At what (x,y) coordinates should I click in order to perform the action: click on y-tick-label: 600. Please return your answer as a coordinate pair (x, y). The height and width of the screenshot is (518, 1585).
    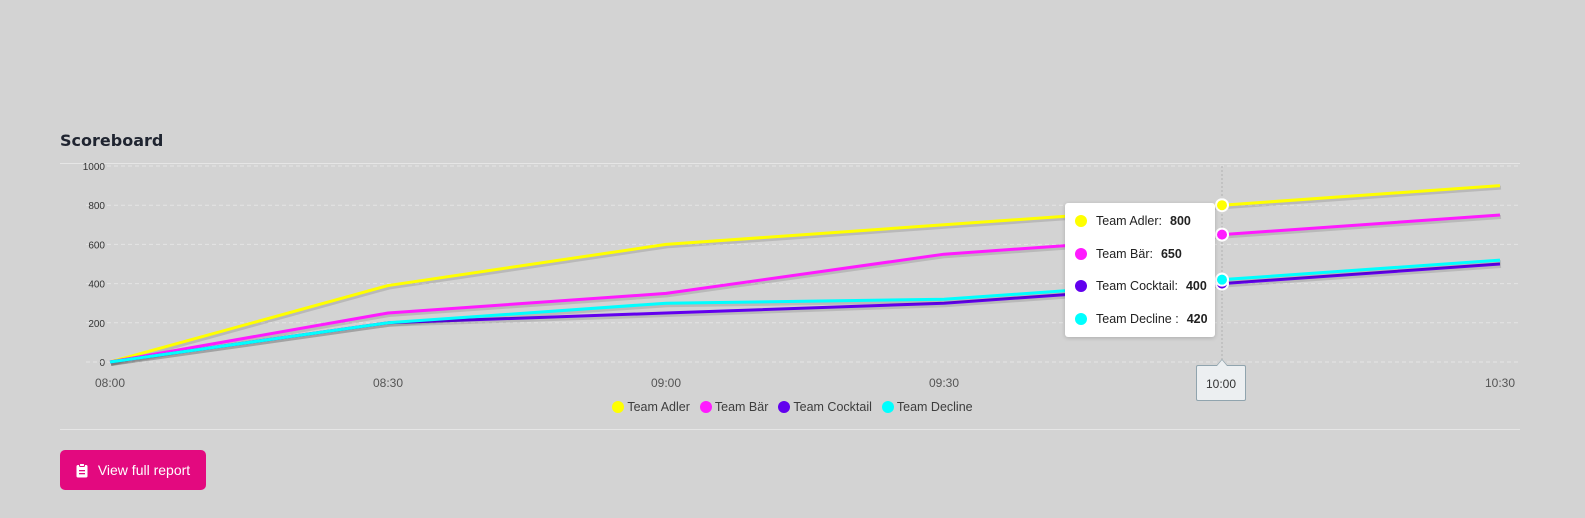
    Looking at the image, I should click on (96, 245).